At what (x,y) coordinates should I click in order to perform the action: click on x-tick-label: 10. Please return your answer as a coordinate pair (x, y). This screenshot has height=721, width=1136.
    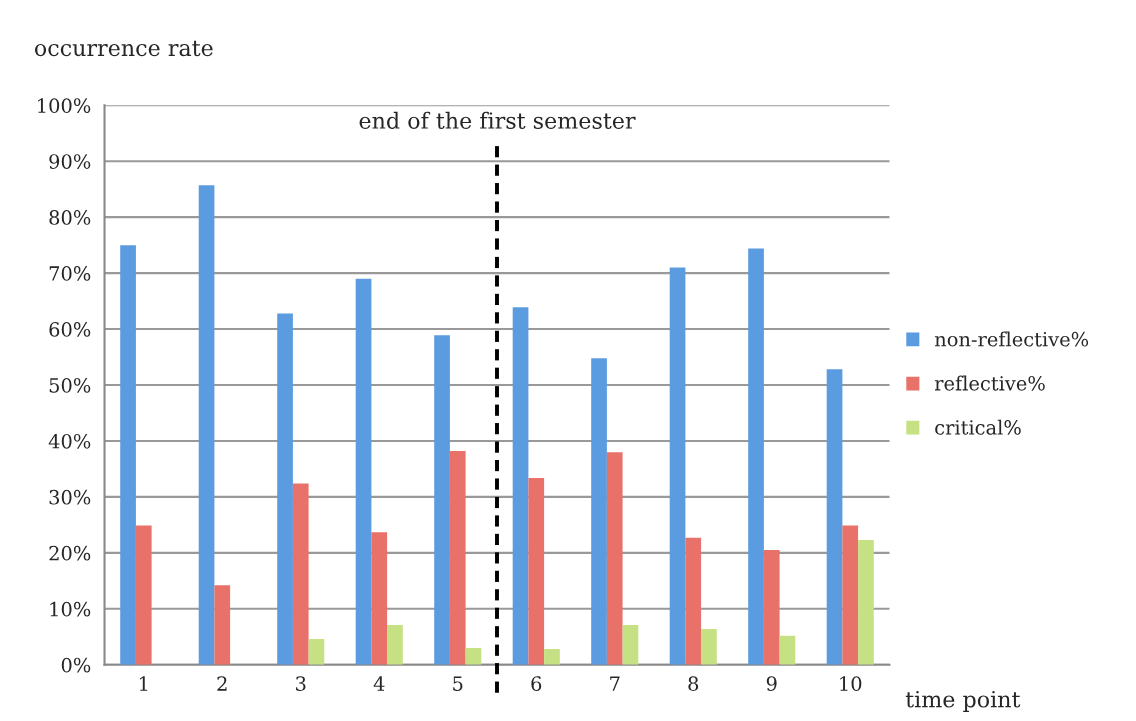
    Looking at the image, I should click on (851, 683).